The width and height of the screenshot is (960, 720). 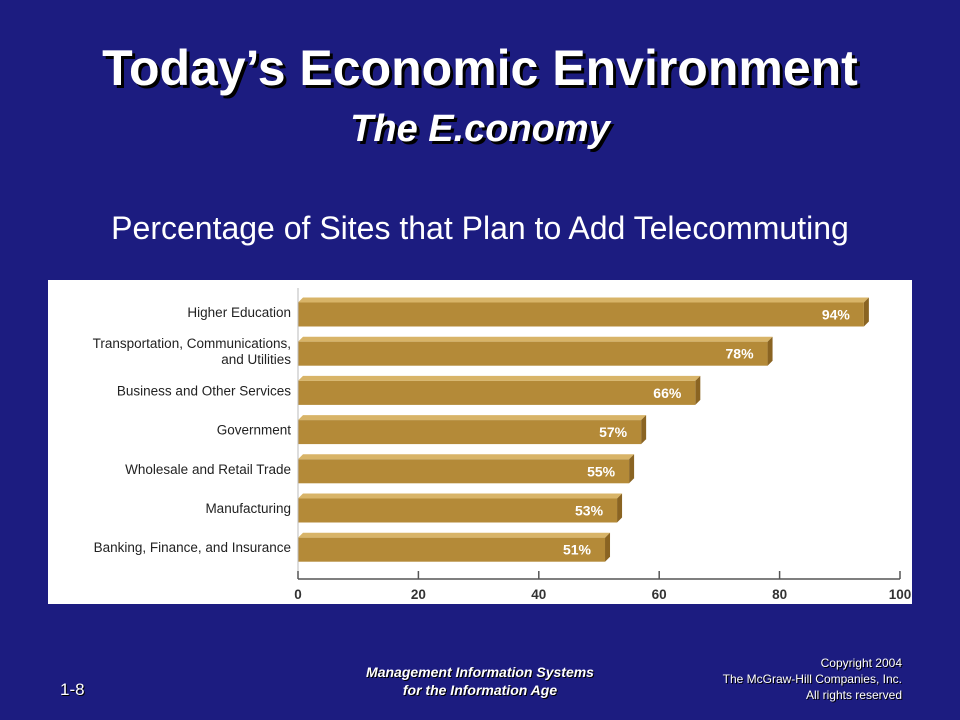 What do you see at coordinates (740, 354) in the screenshot?
I see `bar-value-label: 78%` at bounding box center [740, 354].